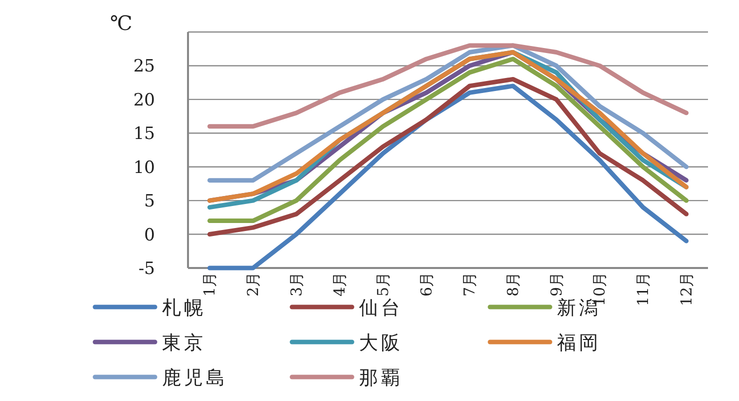 The height and width of the screenshot is (401, 739). Describe the element at coordinates (144, 66) in the screenshot. I see `y-tick-label: 25` at that location.